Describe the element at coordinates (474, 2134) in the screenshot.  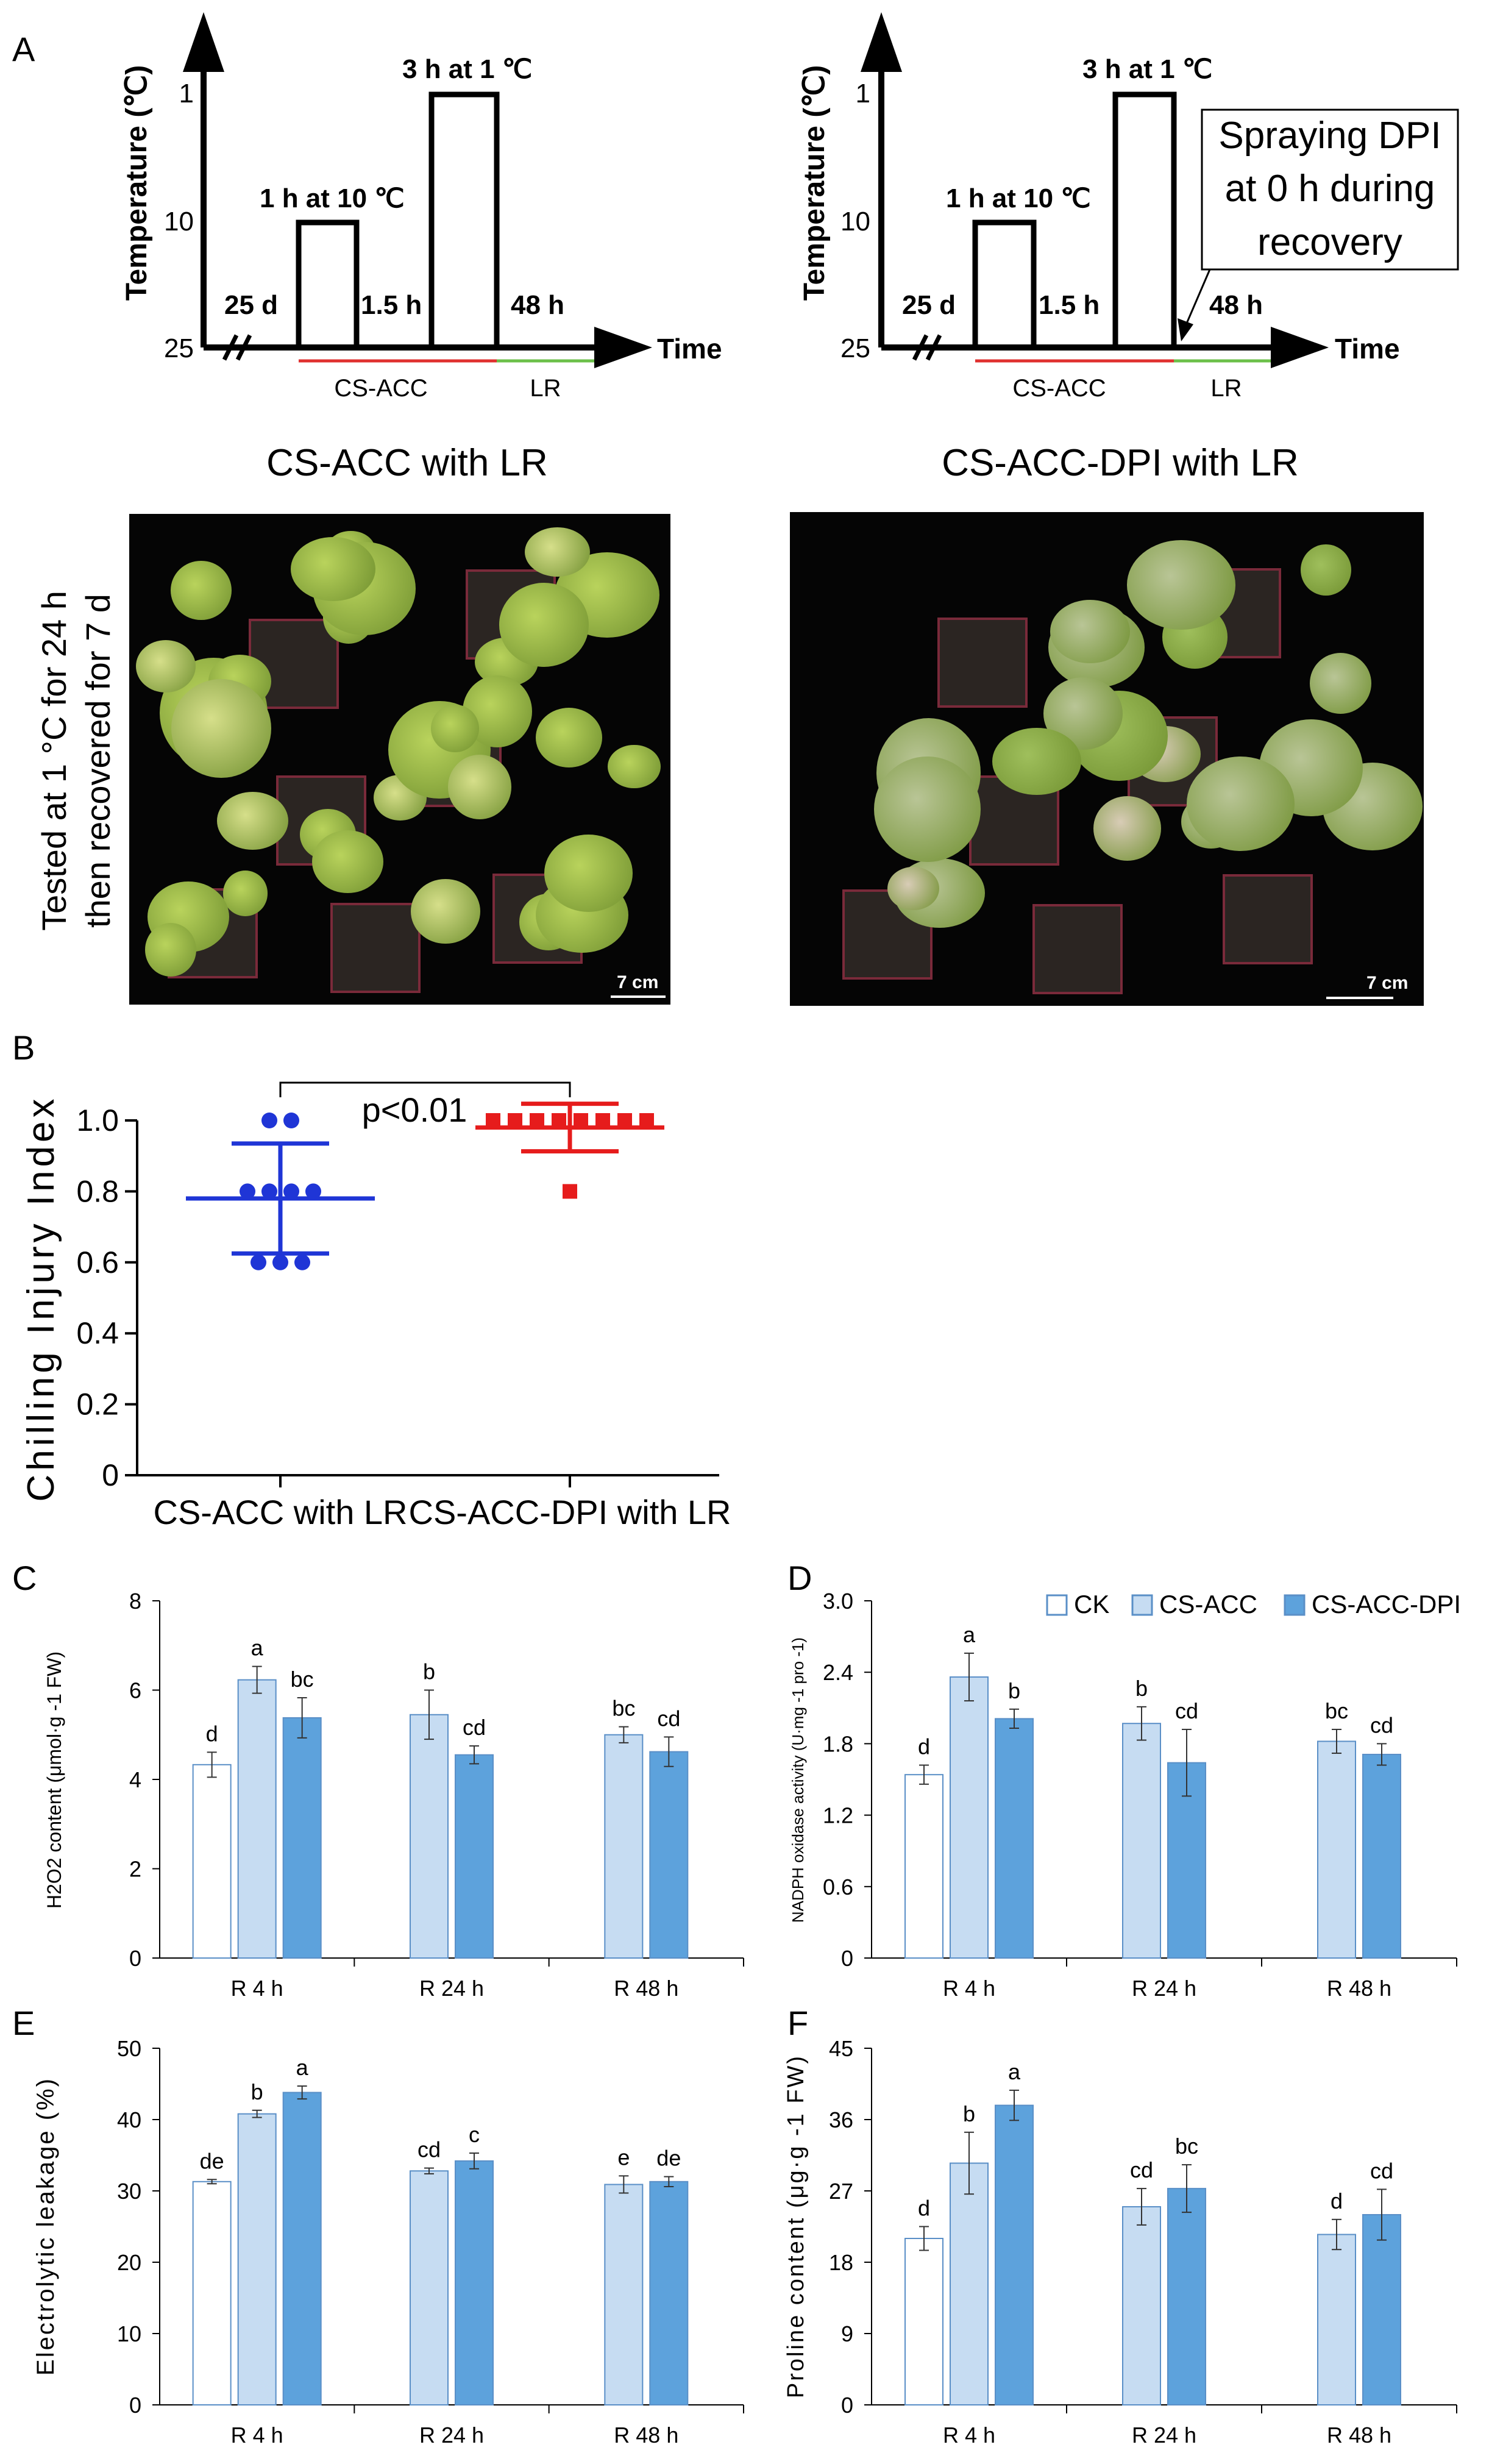
I see `significance-letter: c` at that location.